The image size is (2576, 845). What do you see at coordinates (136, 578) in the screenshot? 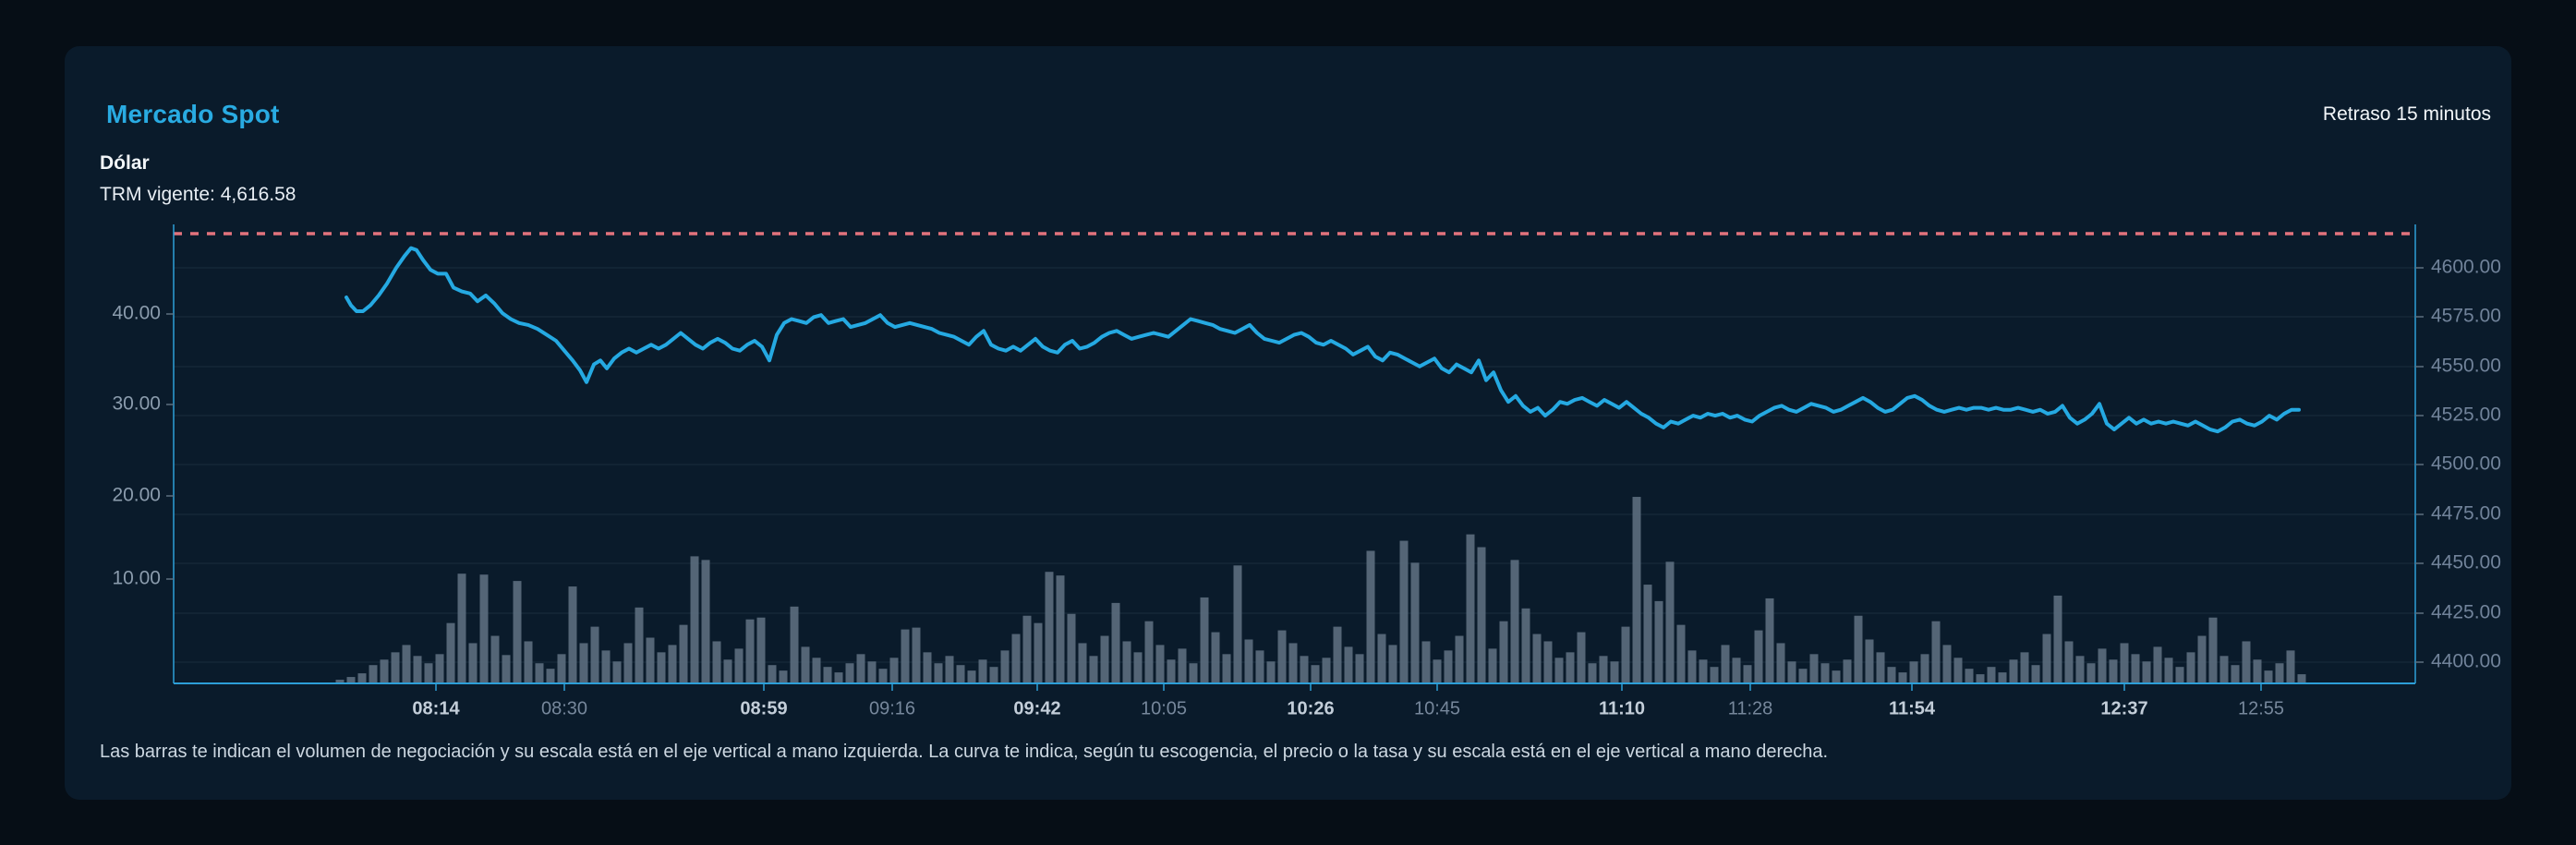
I see `left-axis-label: 10.00` at bounding box center [136, 578].